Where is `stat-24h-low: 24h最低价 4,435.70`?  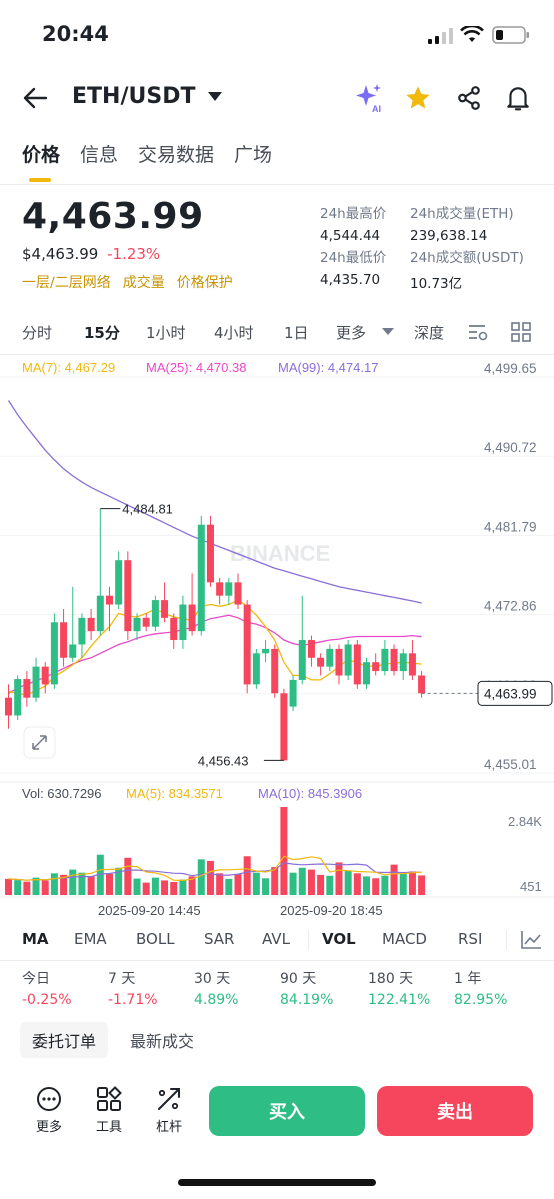 stat-24h-low: 24h最低价 4,435.70 is located at coordinates (353, 267).